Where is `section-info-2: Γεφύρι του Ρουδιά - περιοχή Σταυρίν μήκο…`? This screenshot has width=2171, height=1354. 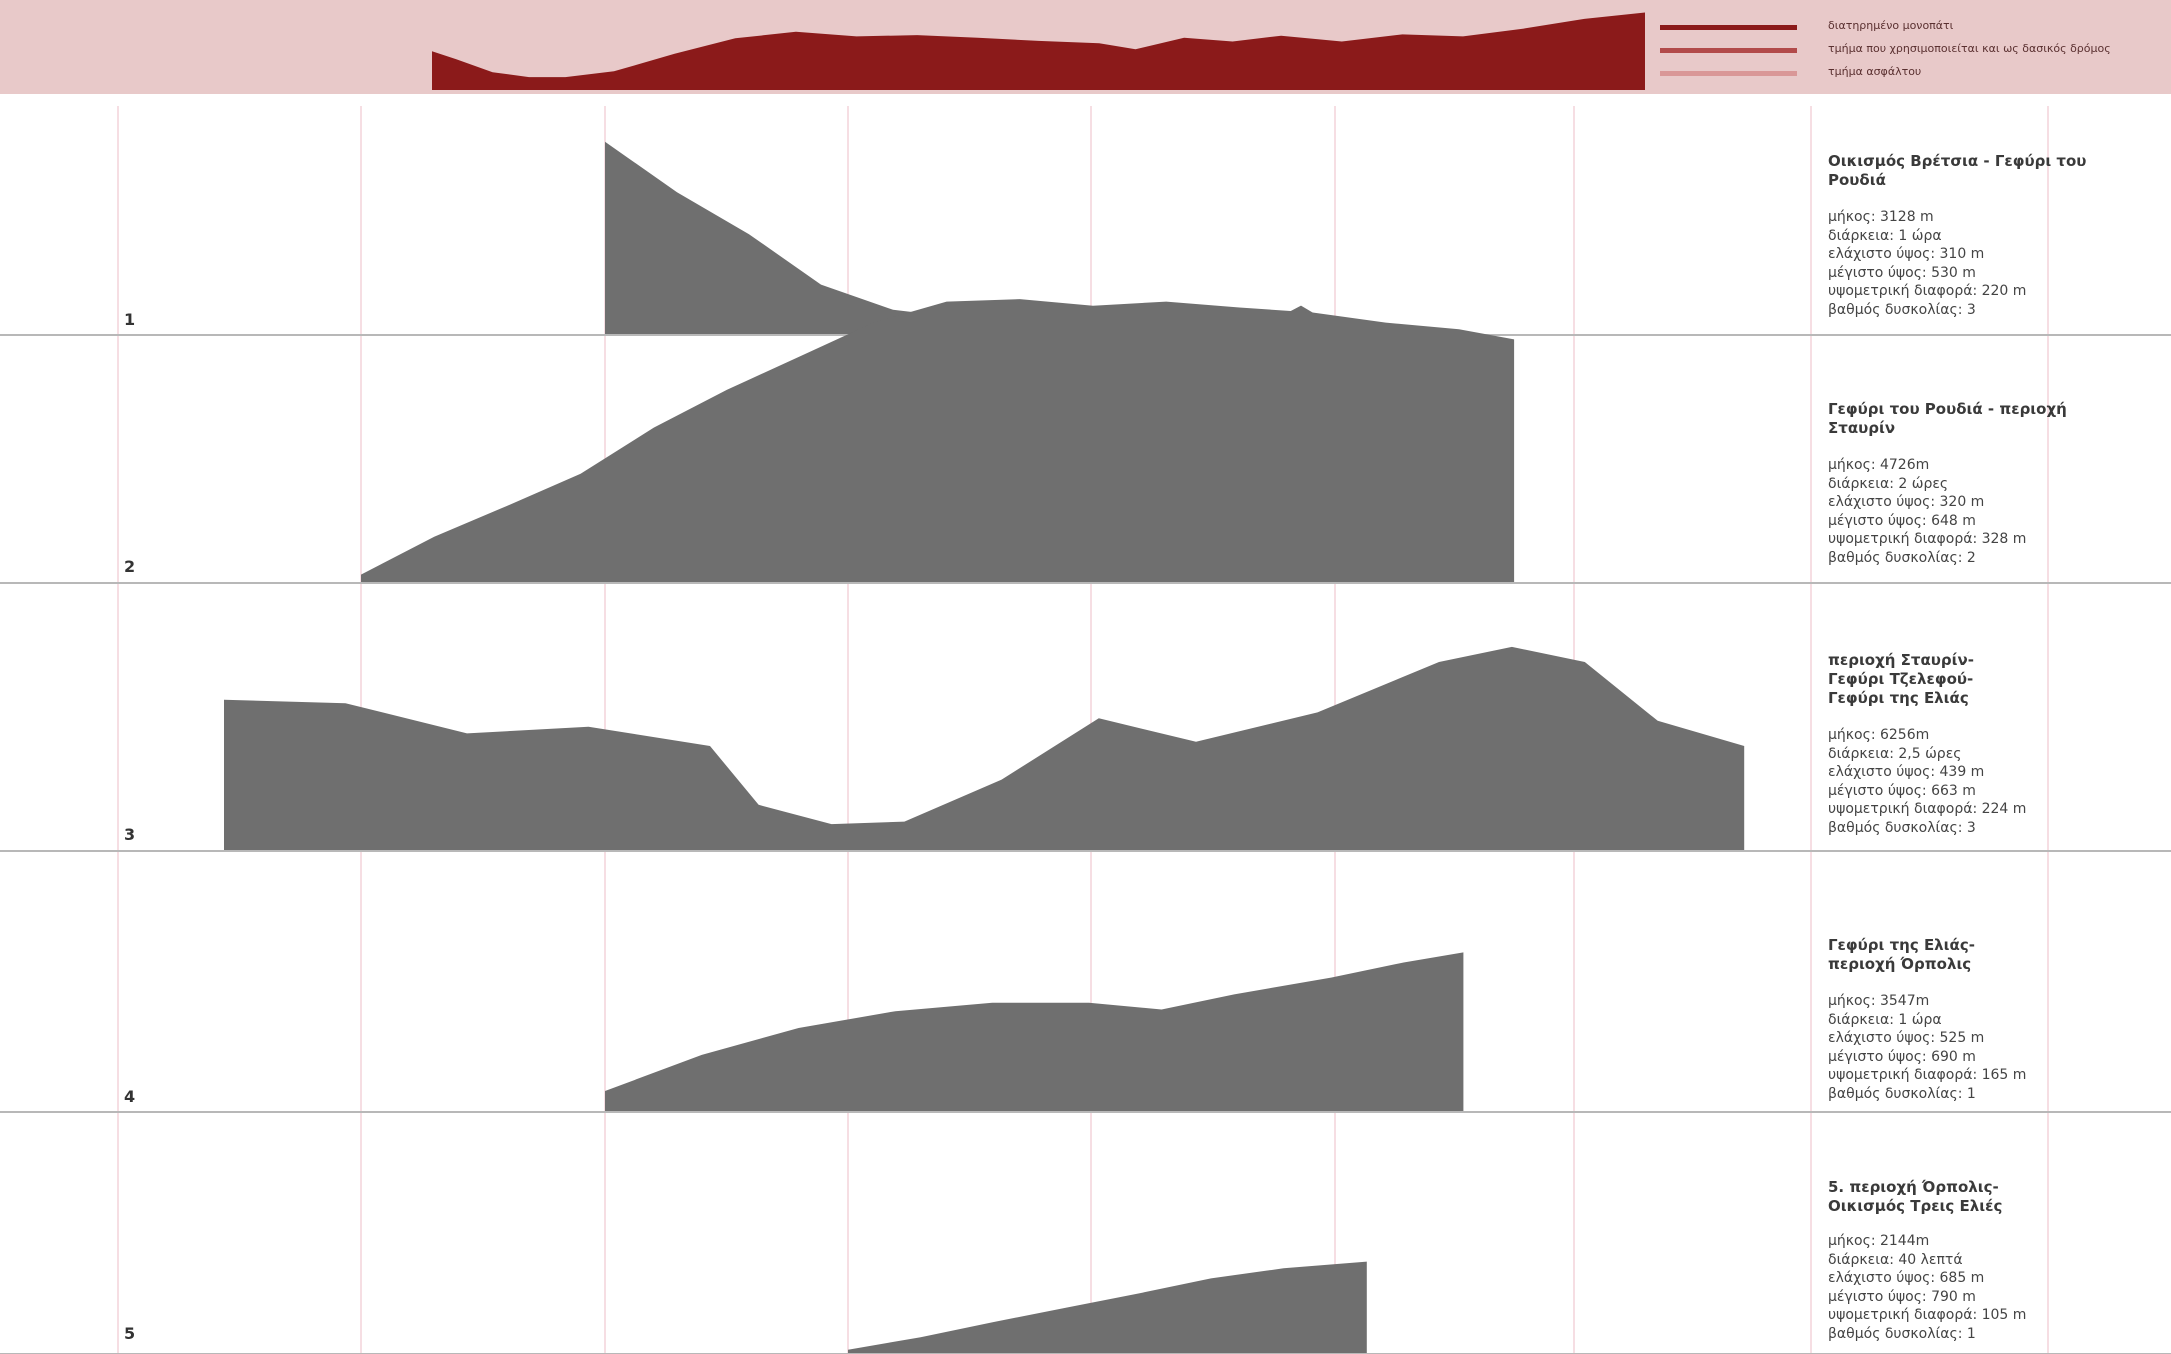
section-info-2: Γεφύρι του Ρουδιά - περιοχή Σταυρίν μήκο… is located at coordinates (1978, 484).